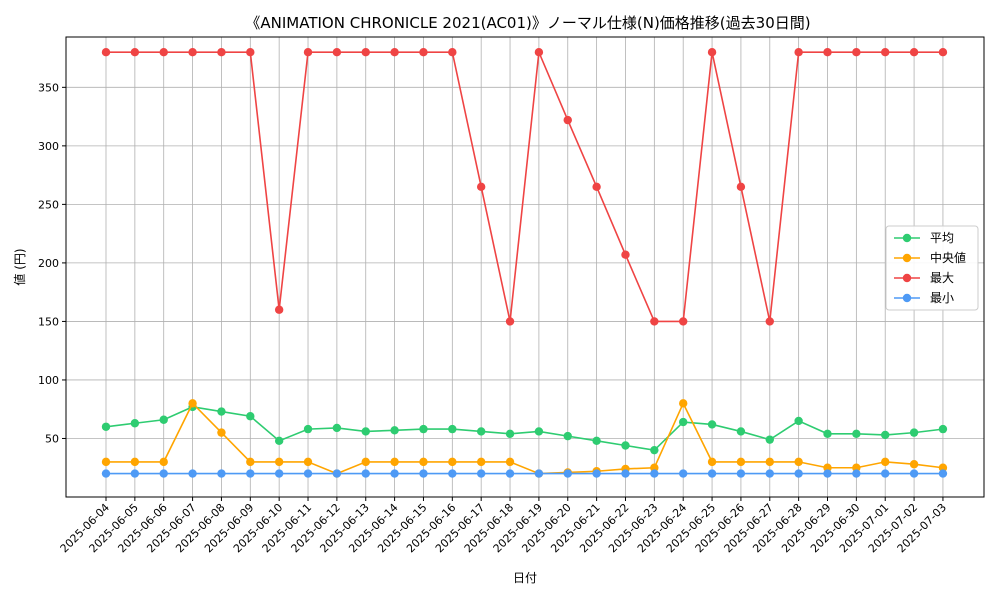  Describe the element at coordinates (48, 321) in the screenshot. I see `y-tick-label: 150` at that location.